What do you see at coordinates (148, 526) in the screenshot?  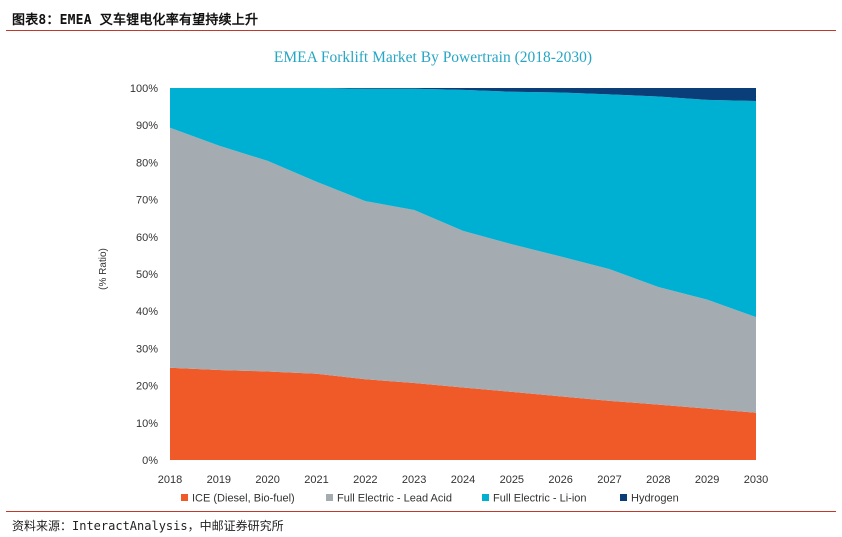 I see `source-note: 资料来源：InteractAnalysis，中邮证券研究所` at bounding box center [148, 526].